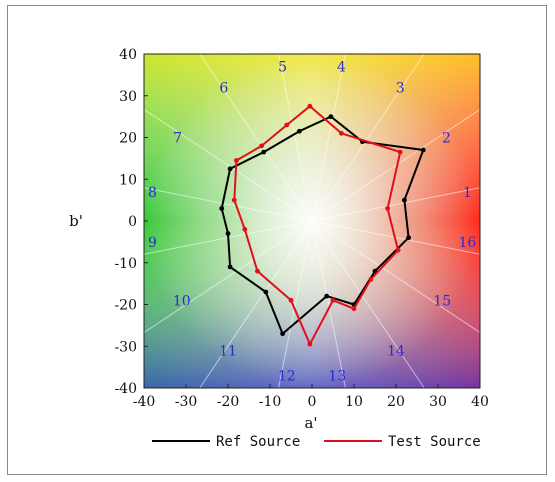 Image resolution: width=555 pixels, height=482 pixels. What do you see at coordinates (152, 243) in the screenshot?
I see `hue-bin-label: 9` at bounding box center [152, 243].